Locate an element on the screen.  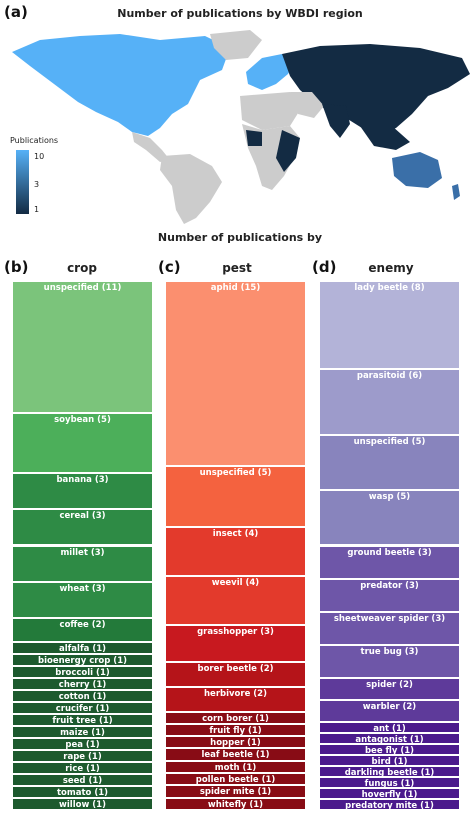
enemy-label-antagonist: antagonist (1) is located at coordinates (389, 739).